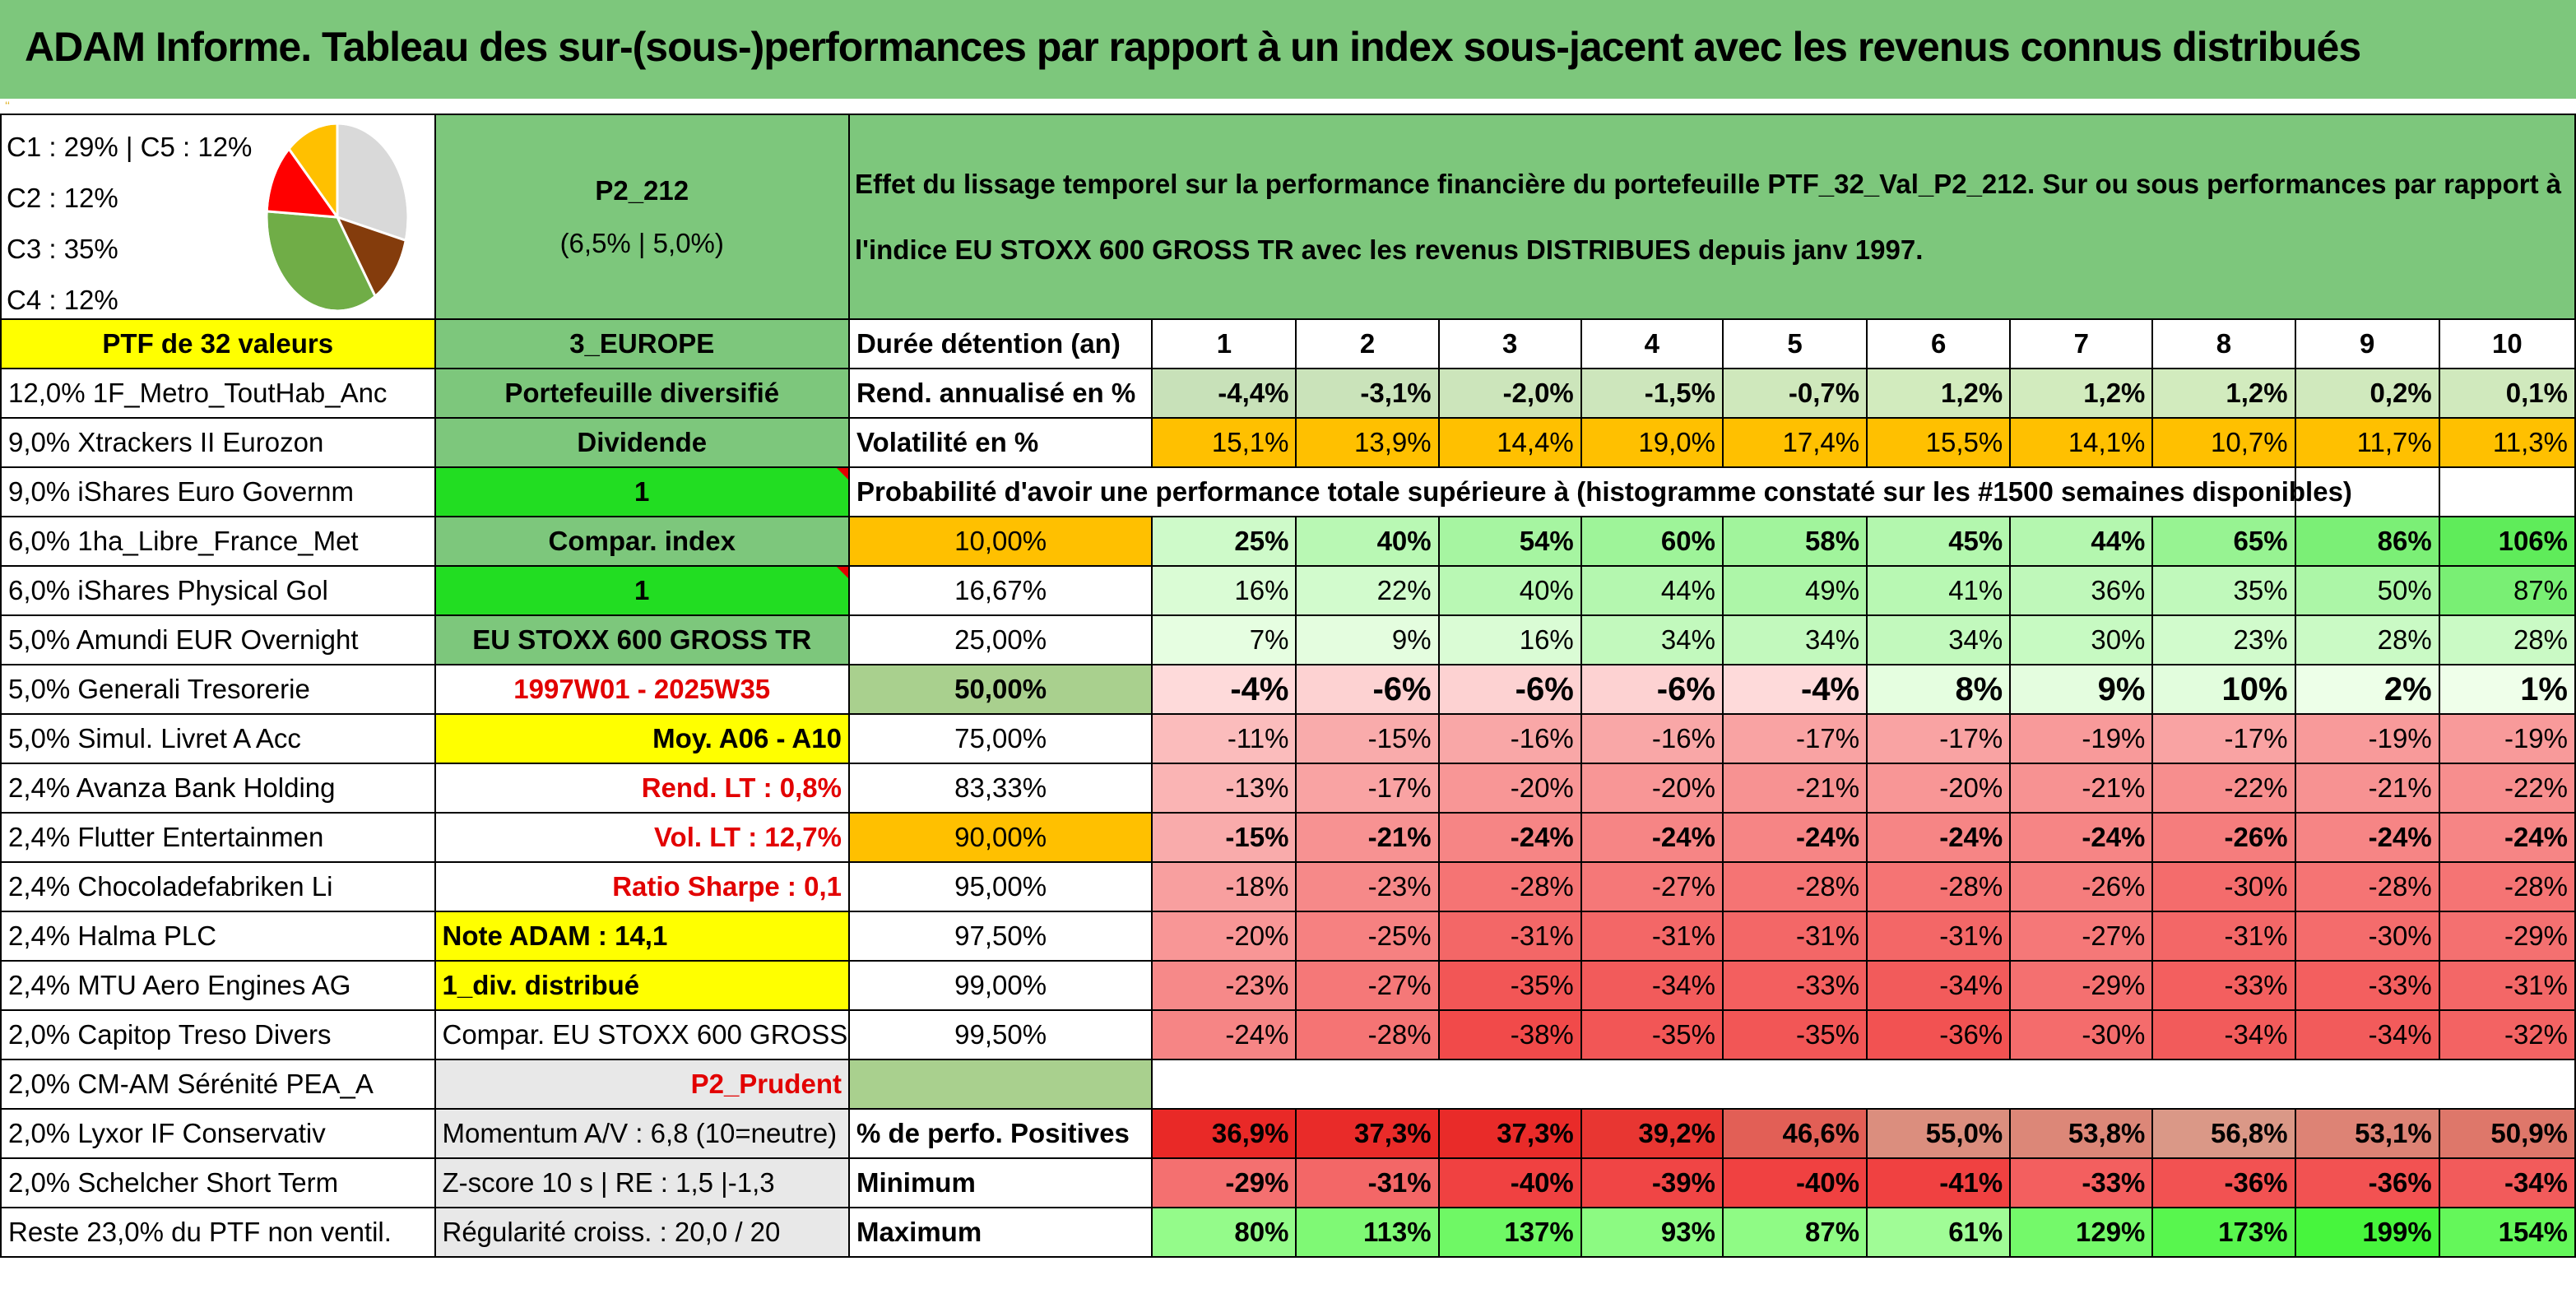 The height and width of the screenshot is (1289, 2576). What do you see at coordinates (1368, 1232) in the screenshot?
I see `maximum-cell: 113%` at bounding box center [1368, 1232].